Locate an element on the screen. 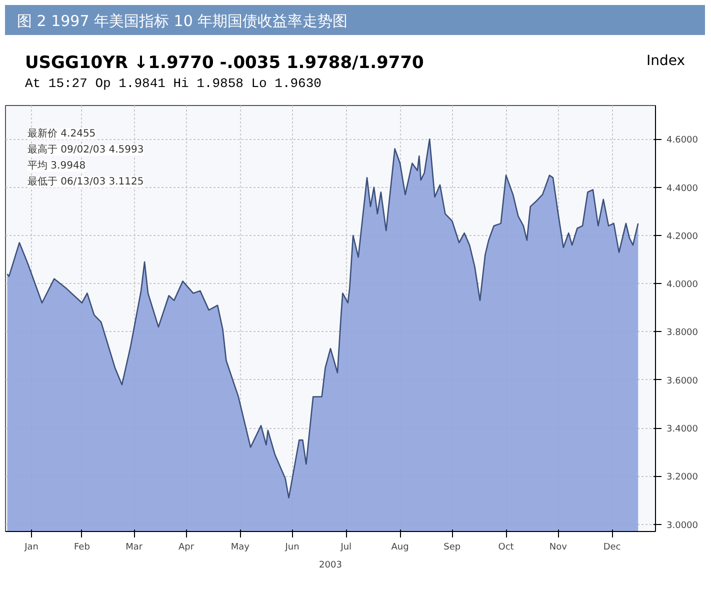 This screenshot has height=594, width=711. x-tick-label: Jan is located at coordinates (31, 547).